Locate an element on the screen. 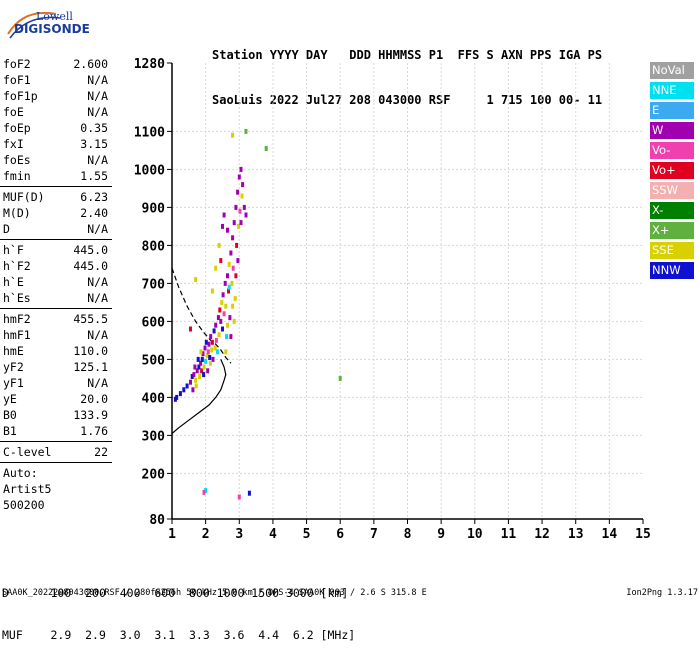  legend-item-nnw: NNW is located at coordinates (672, 270).